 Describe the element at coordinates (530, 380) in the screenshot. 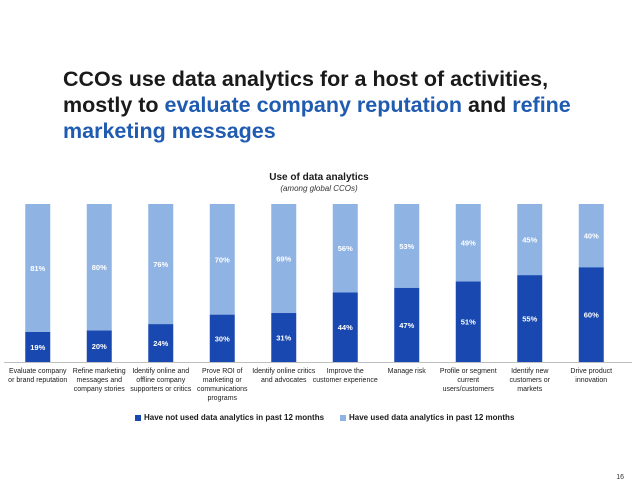

I see `x-tick-label-9: Identify new customers or markets` at that location.